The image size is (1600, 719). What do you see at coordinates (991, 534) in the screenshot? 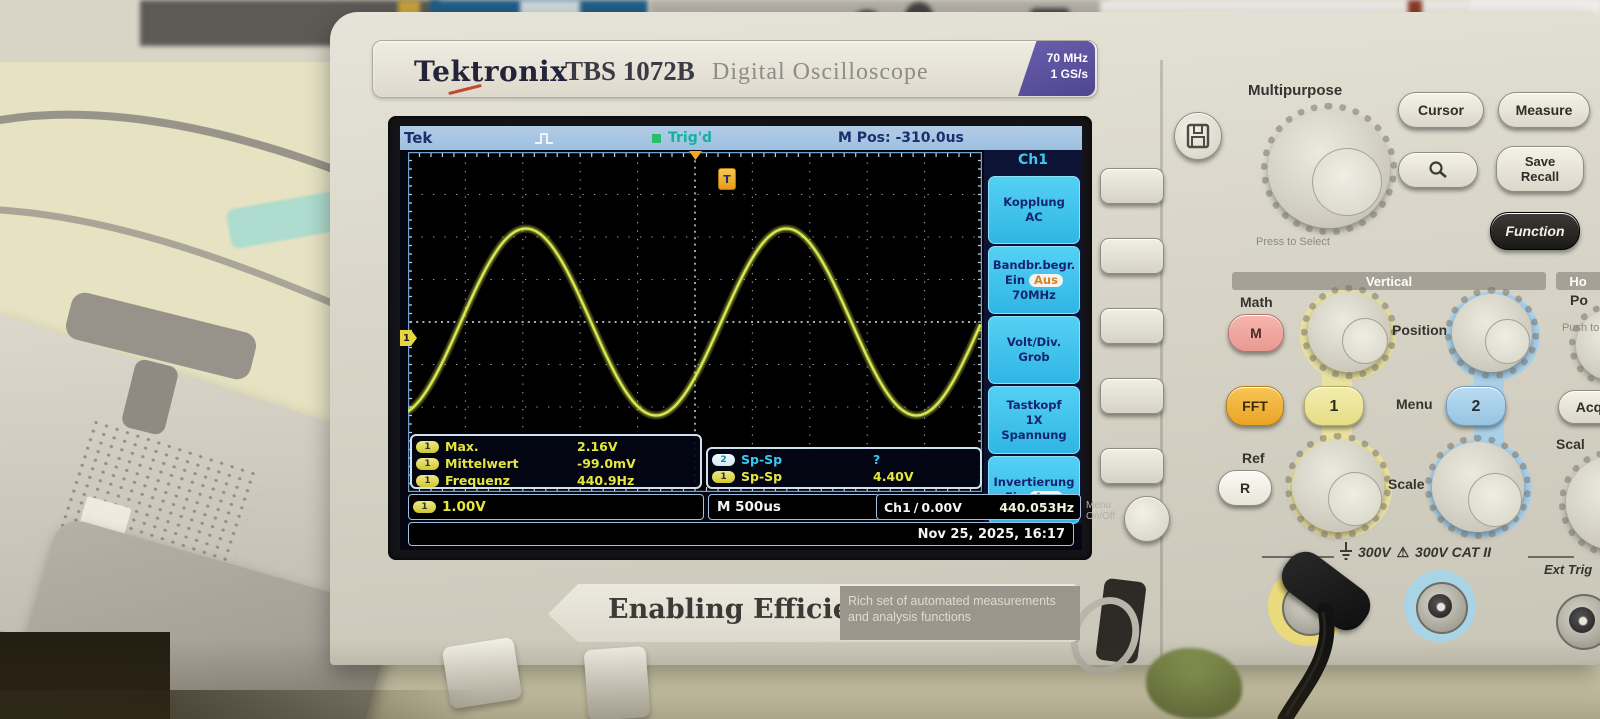
I see `datetime-value: Nov 25, 2025, 16:17` at bounding box center [991, 534].